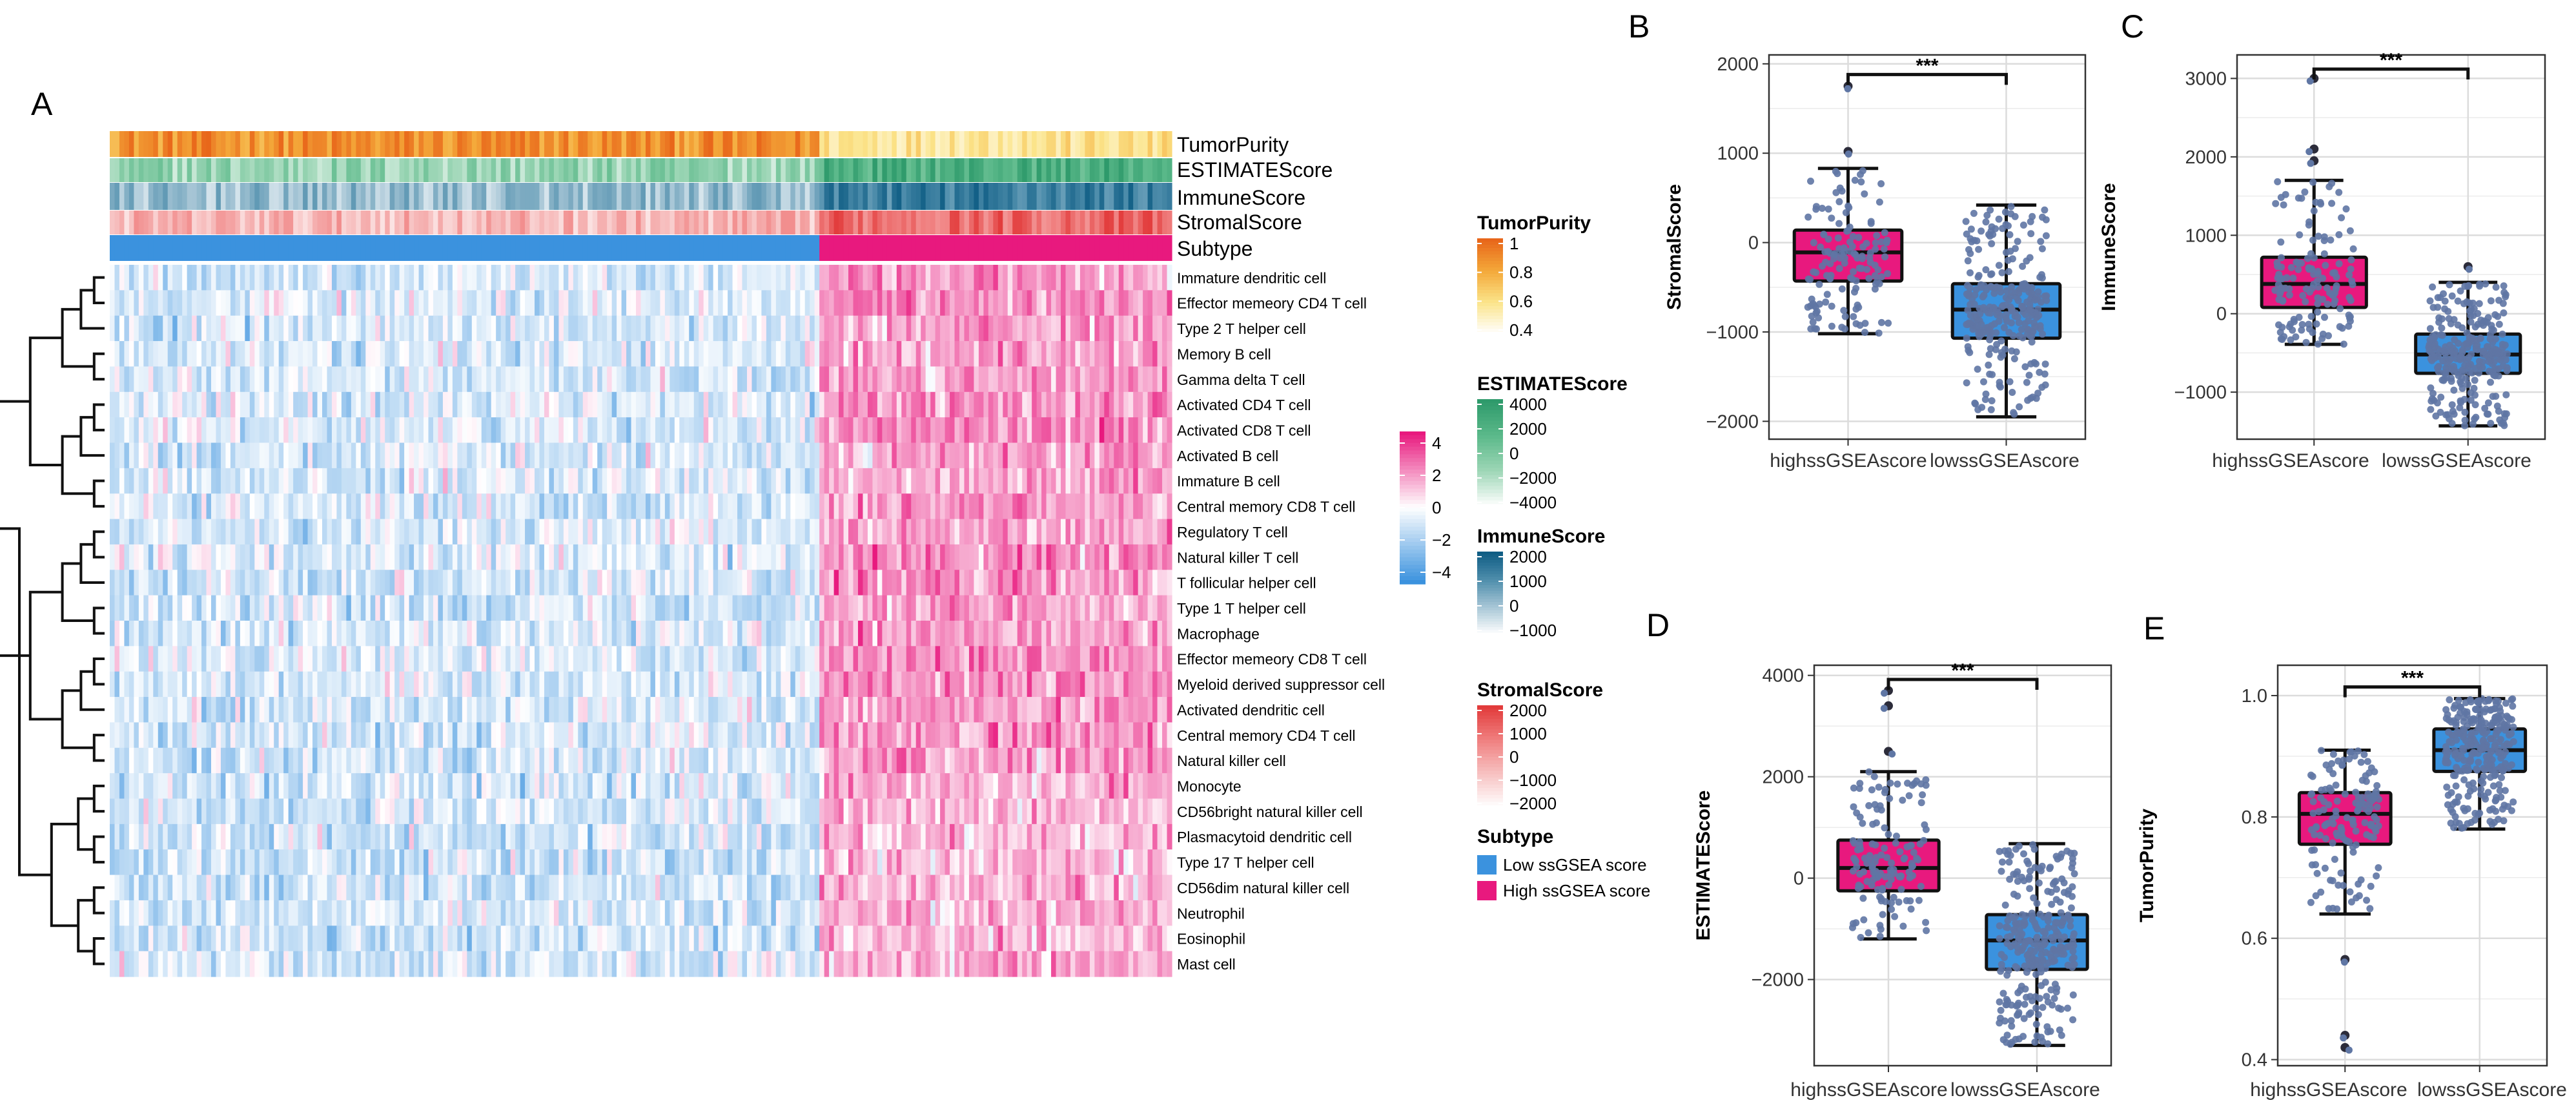 The width and height of the screenshot is (2576, 1118). I want to click on panel-label-d: D, so click(1658, 625).